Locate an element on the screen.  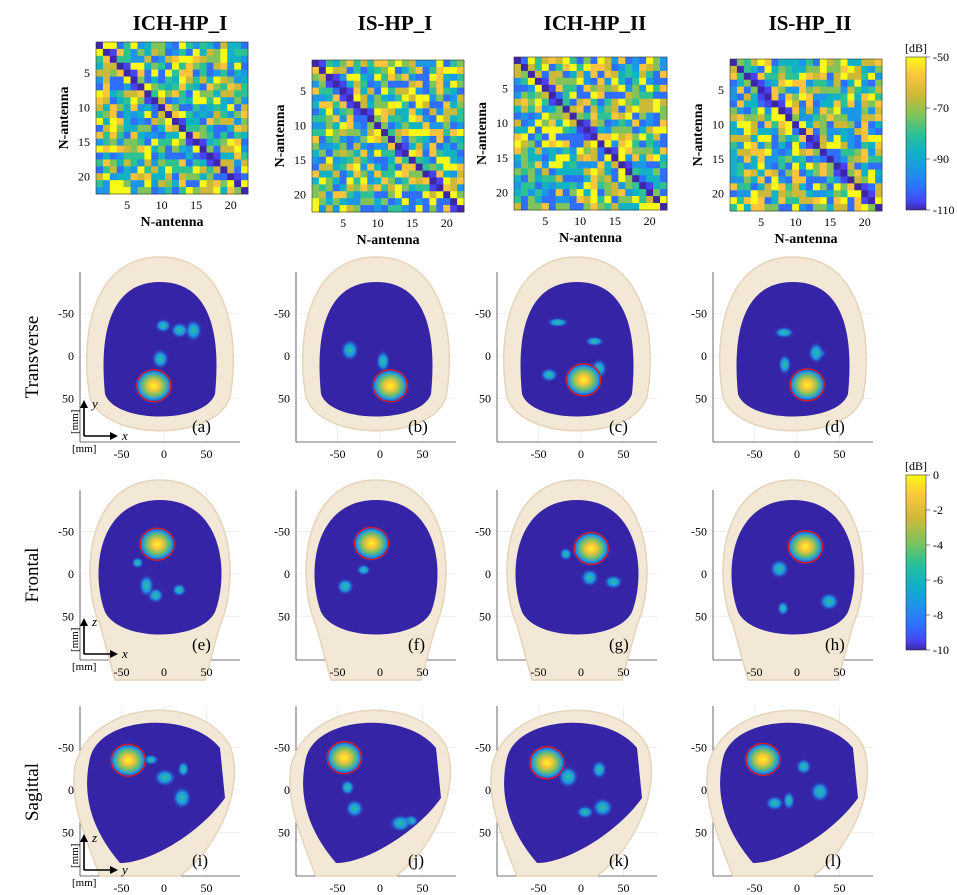
image-y-tick: 0 is located at coordinates (287, 574).